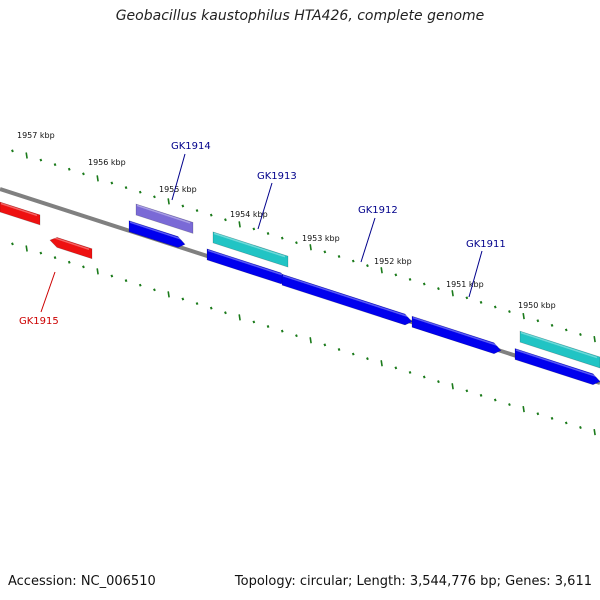 The height and width of the screenshot is (600, 600). What do you see at coordinates (346, 296) in the screenshot?
I see `gene-block-gk1912-highlight` at bounding box center [346, 296].